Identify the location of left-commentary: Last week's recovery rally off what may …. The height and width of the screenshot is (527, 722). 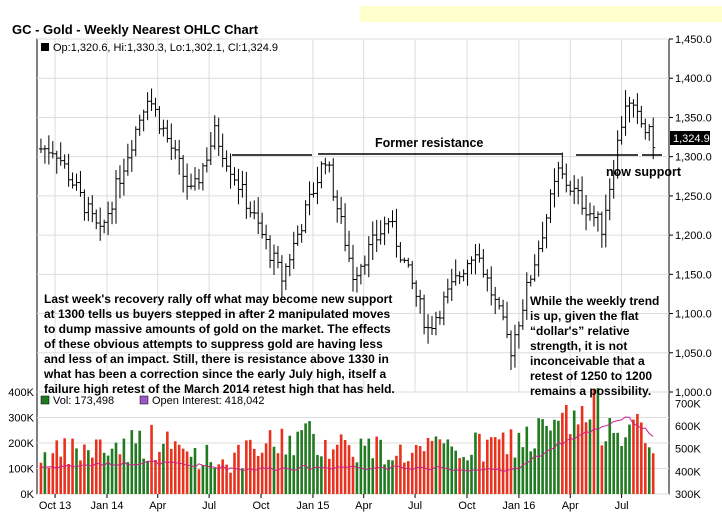
(219, 344).